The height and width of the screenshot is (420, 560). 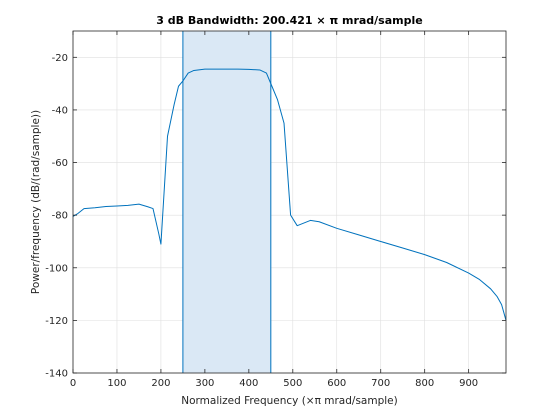 I want to click on y-tick-label: -140, so click(x=56, y=374).